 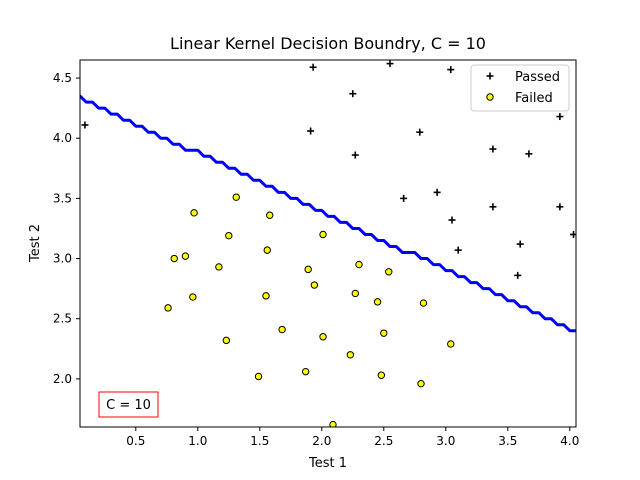 I want to click on x-tick-label: 4.0, so click(x=569, y=441).